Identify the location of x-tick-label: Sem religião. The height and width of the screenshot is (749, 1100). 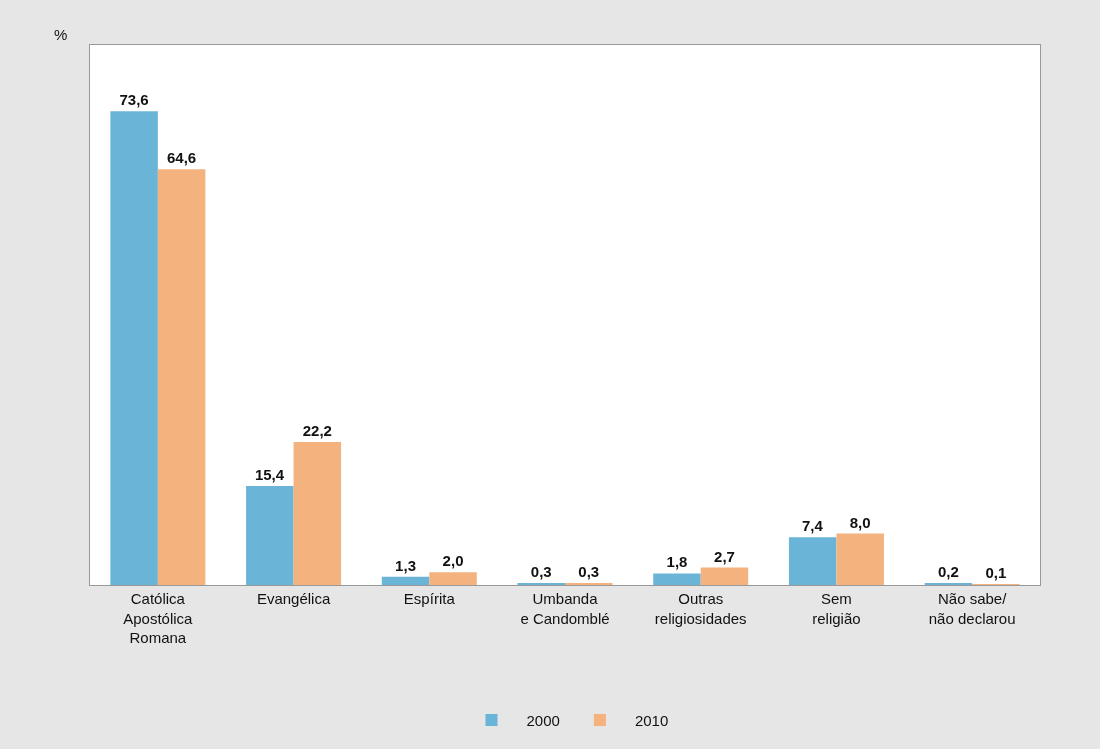
(836, 608).